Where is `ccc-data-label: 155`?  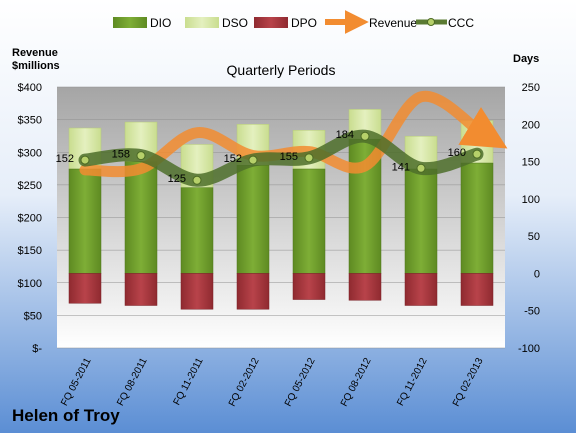 ccc-data-label: 155 is located at coordinates (289, 157).